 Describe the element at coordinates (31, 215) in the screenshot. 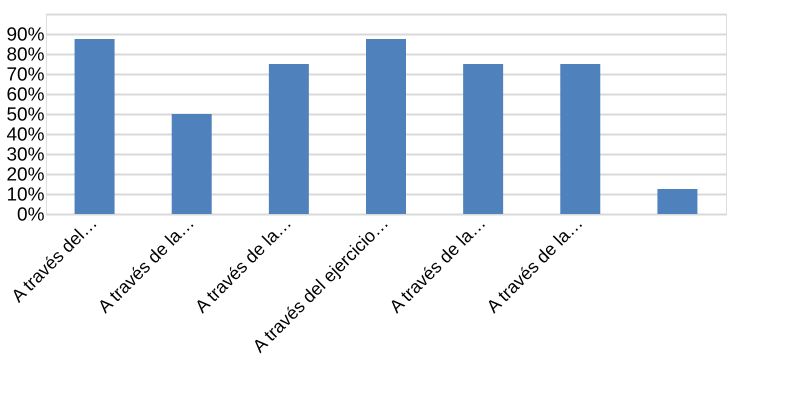

I see `y-tick-label: 0%` at that location.